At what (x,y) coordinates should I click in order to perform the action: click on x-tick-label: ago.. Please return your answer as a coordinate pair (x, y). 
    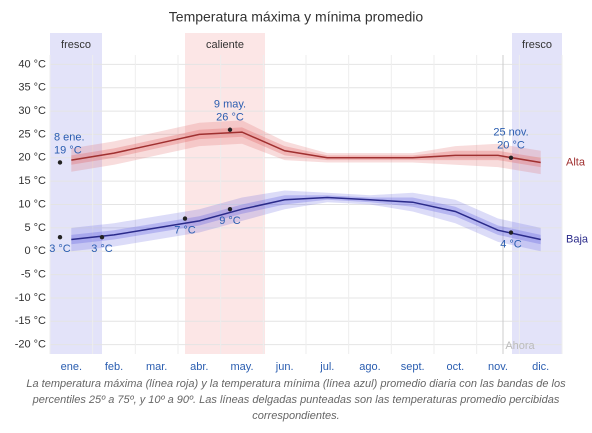
    Looking at the image, I should click on (369, 367).